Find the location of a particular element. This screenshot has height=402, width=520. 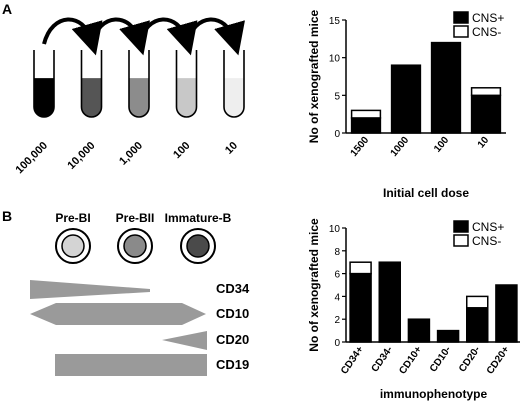

arrows-group is located at coordinates (143, 36).